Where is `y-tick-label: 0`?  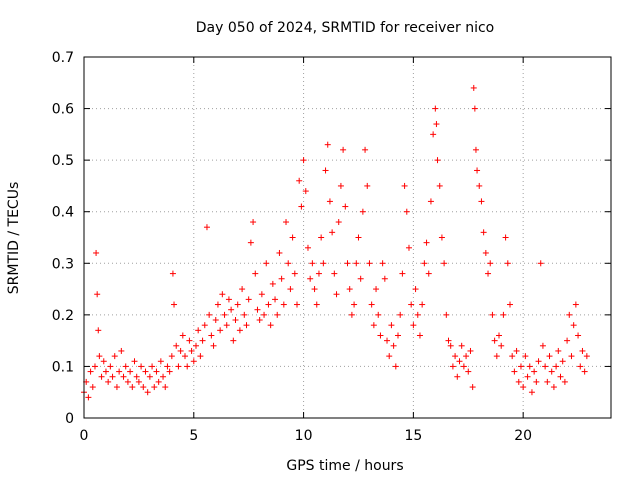
y-tick-label: 0 is located at coordinates (69, 419).